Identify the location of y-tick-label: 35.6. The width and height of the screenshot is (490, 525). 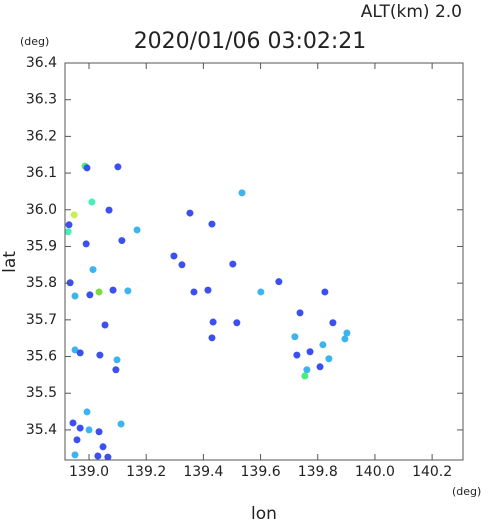
(41, 357).